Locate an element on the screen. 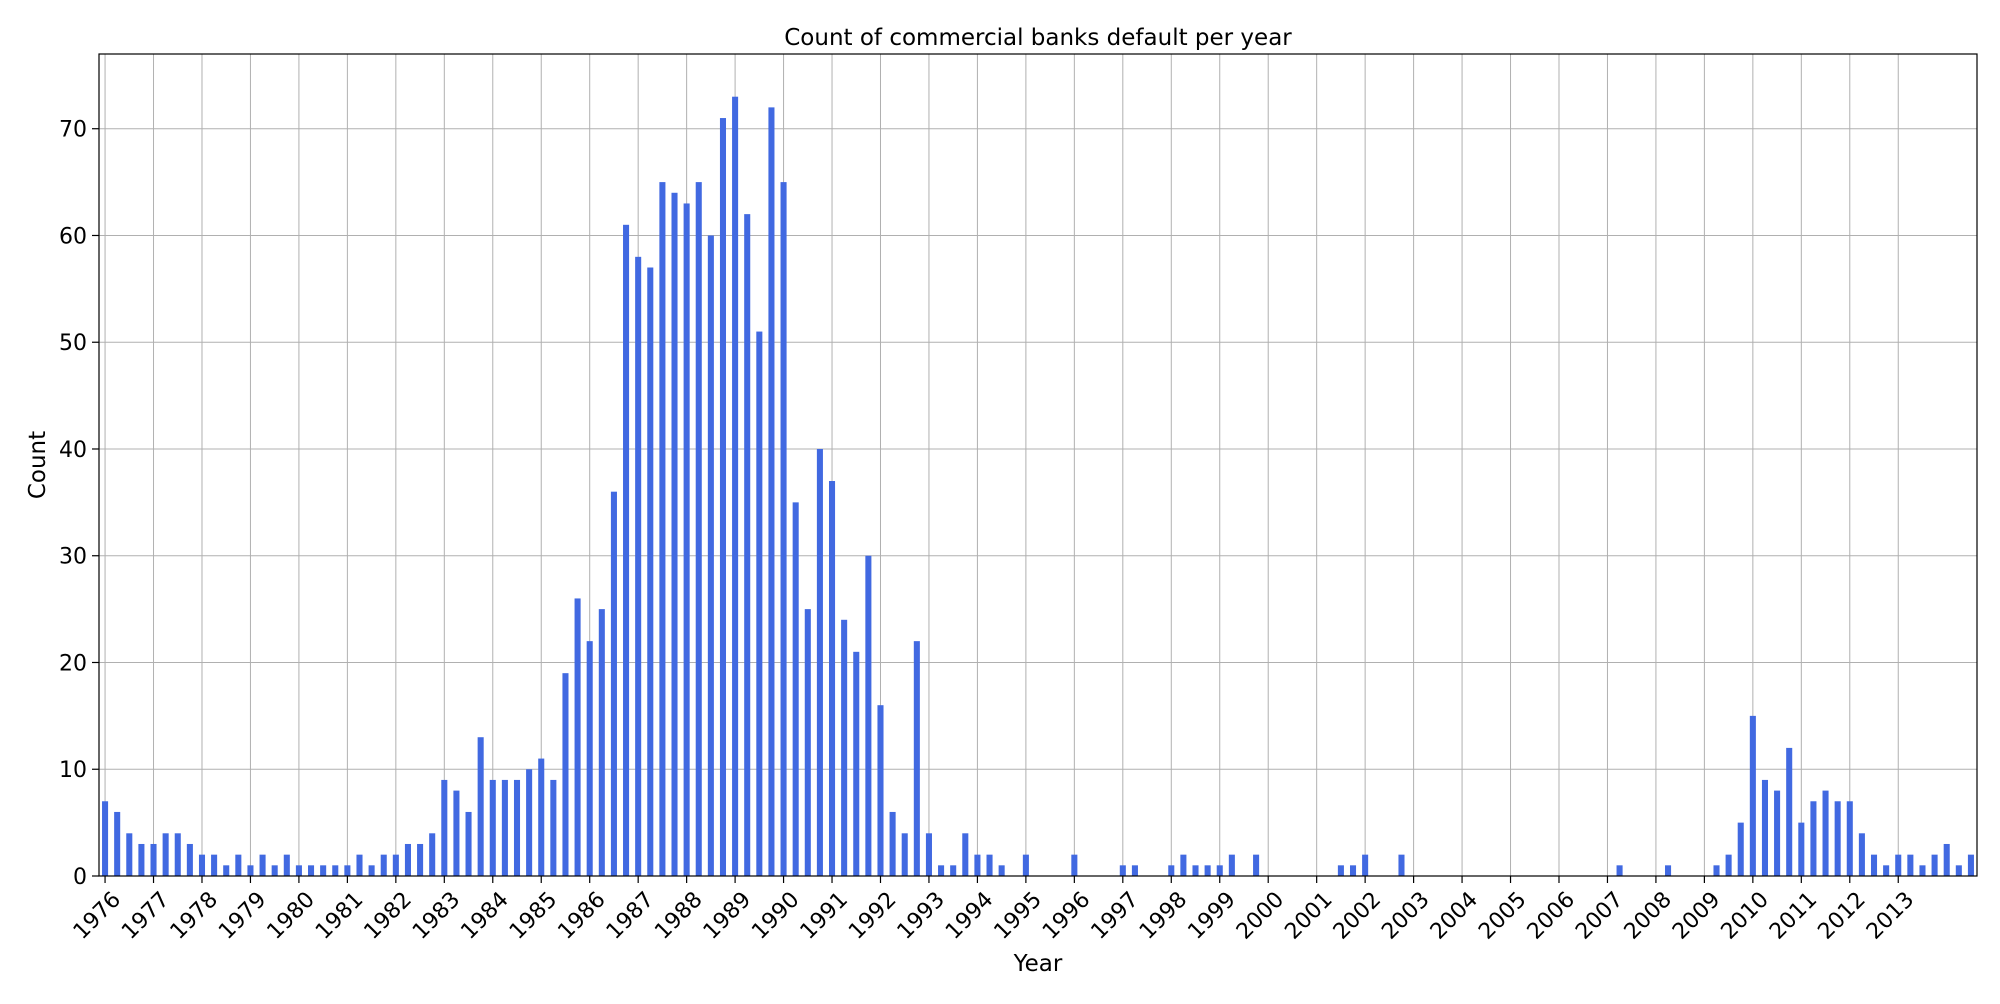  y-tick-label: 50 is located at coordinates (73, 343).